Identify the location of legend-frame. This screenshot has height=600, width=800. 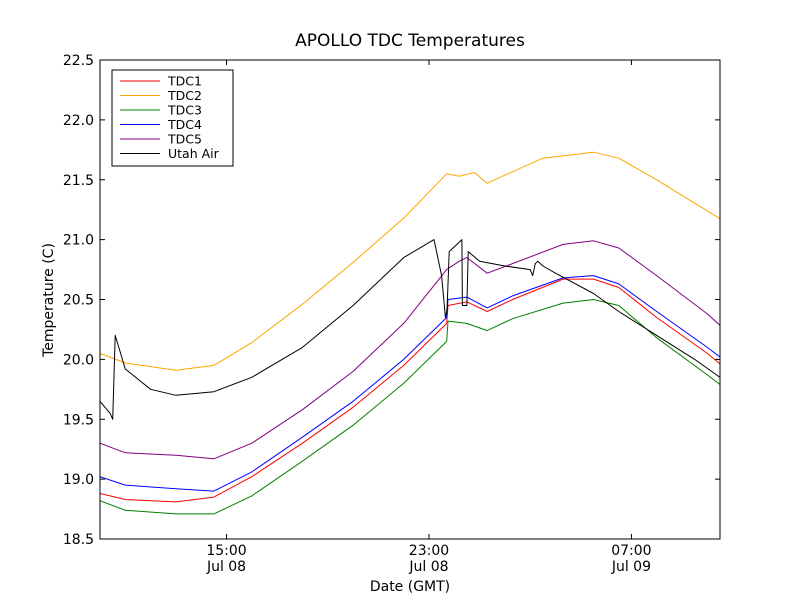
(172, 118).